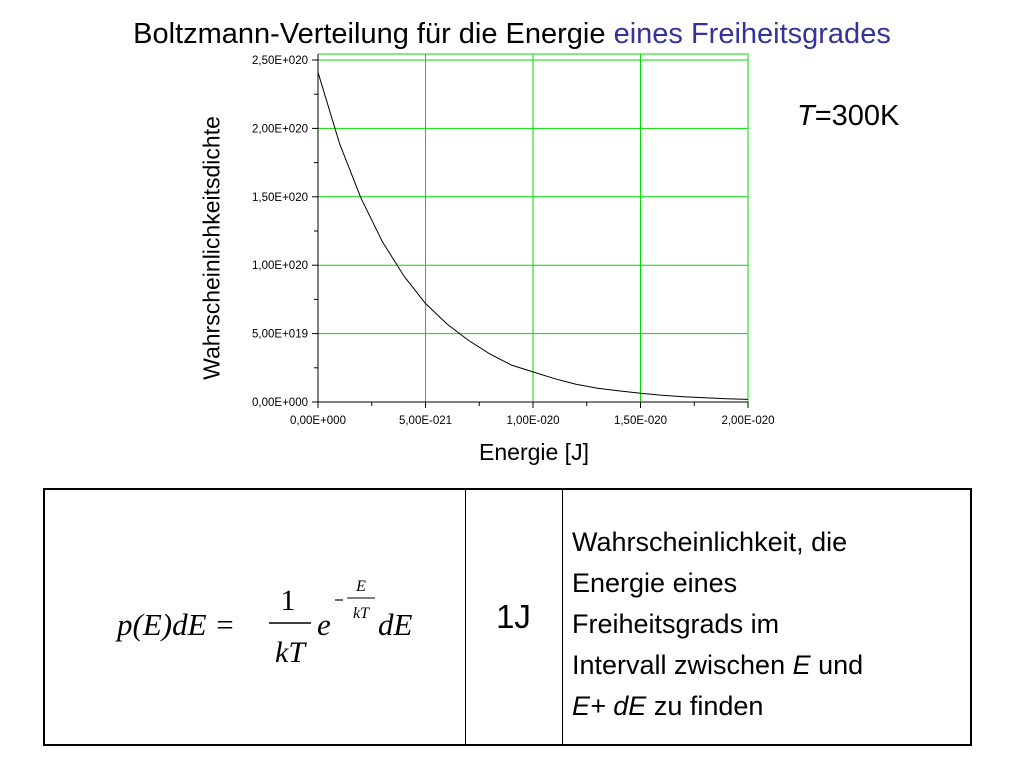 This screenshot has height=768, width=1024. I want to click on boltzmann-formula: p(E)dE = 1 kT e E kT dE, so click(264, 623).